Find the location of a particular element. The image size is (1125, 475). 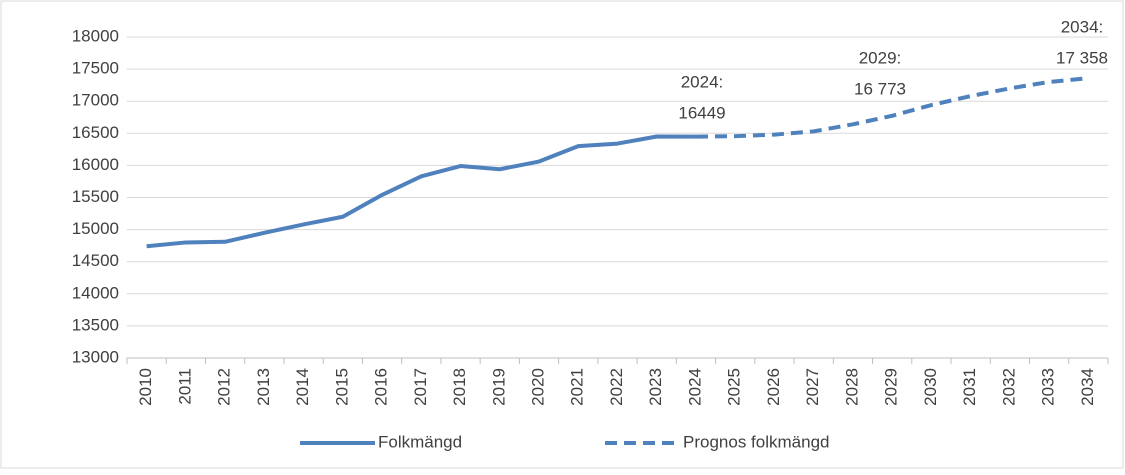

y-tick-label: 14500 is located at coordinates (95, 260).